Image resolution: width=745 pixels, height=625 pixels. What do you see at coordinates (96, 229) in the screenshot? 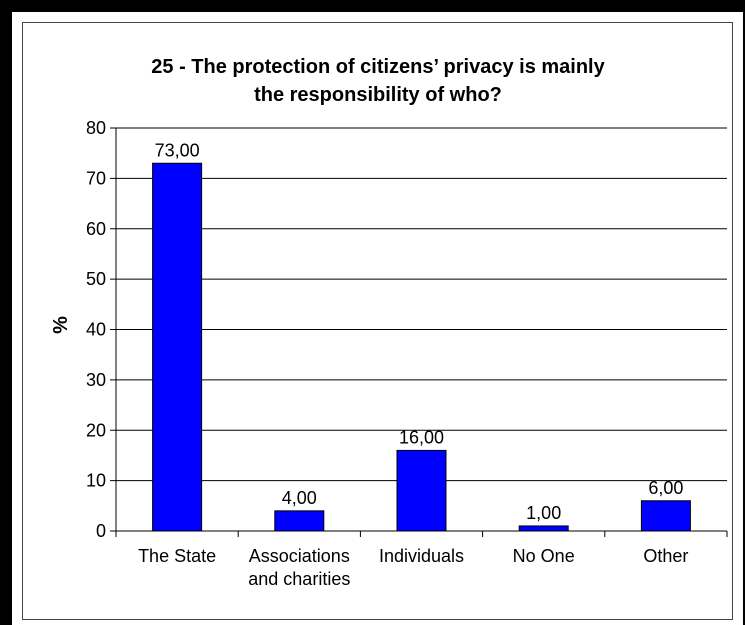
I see `y-tick-label: 60` at bounding box center [96, 229].